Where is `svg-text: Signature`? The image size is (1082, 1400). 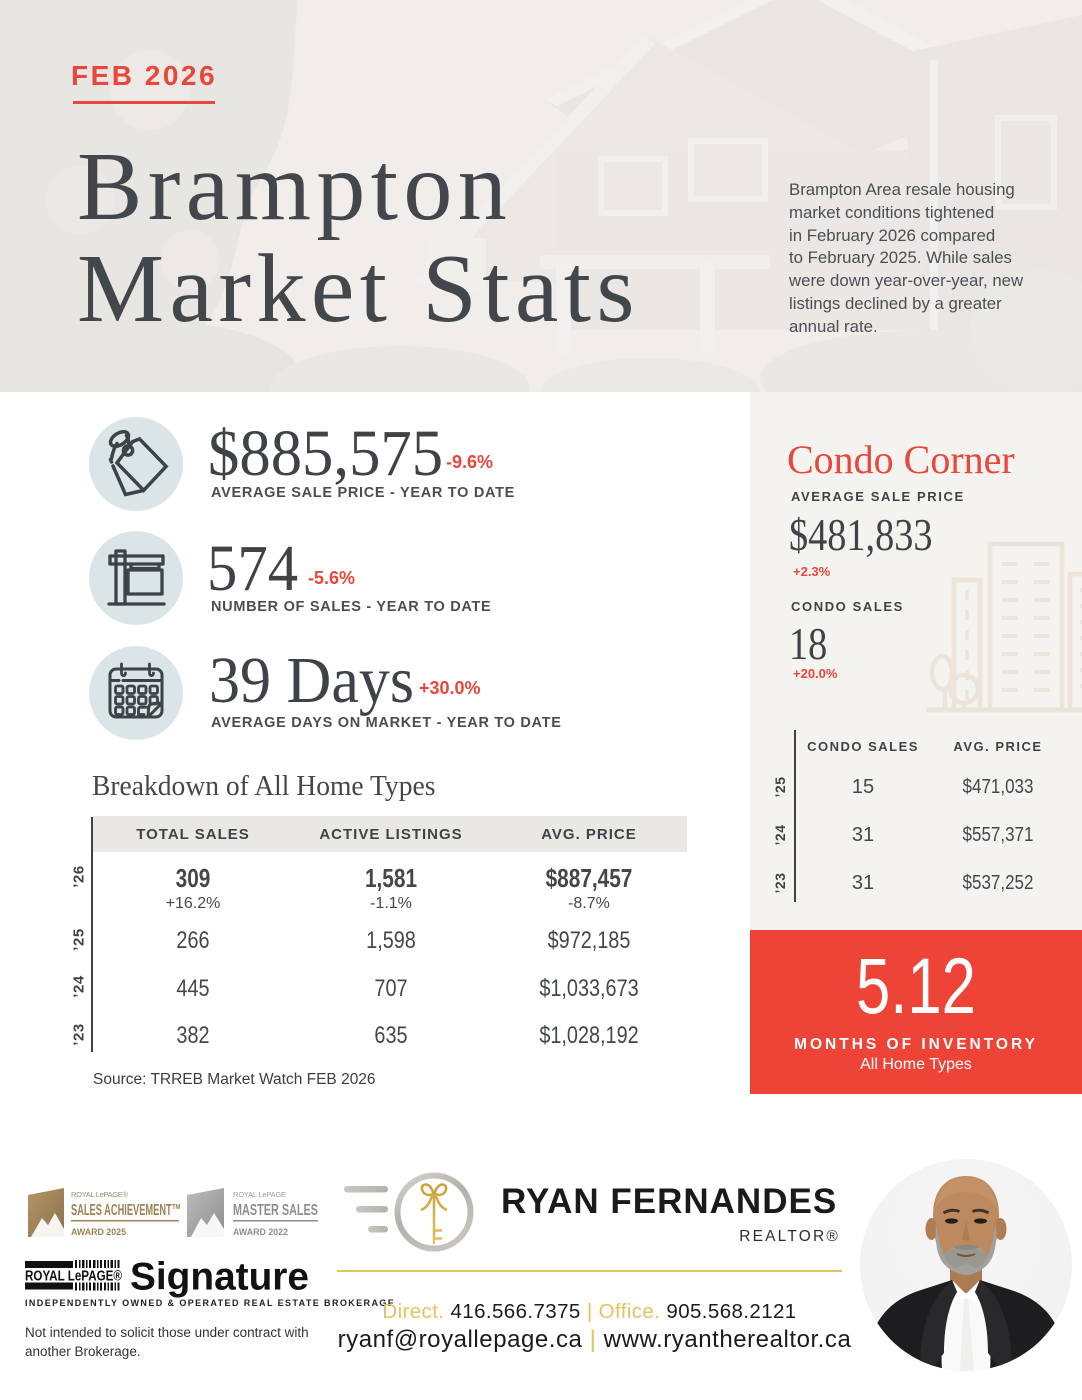
svg-text: Signature is located at coordinates (219, 1279).